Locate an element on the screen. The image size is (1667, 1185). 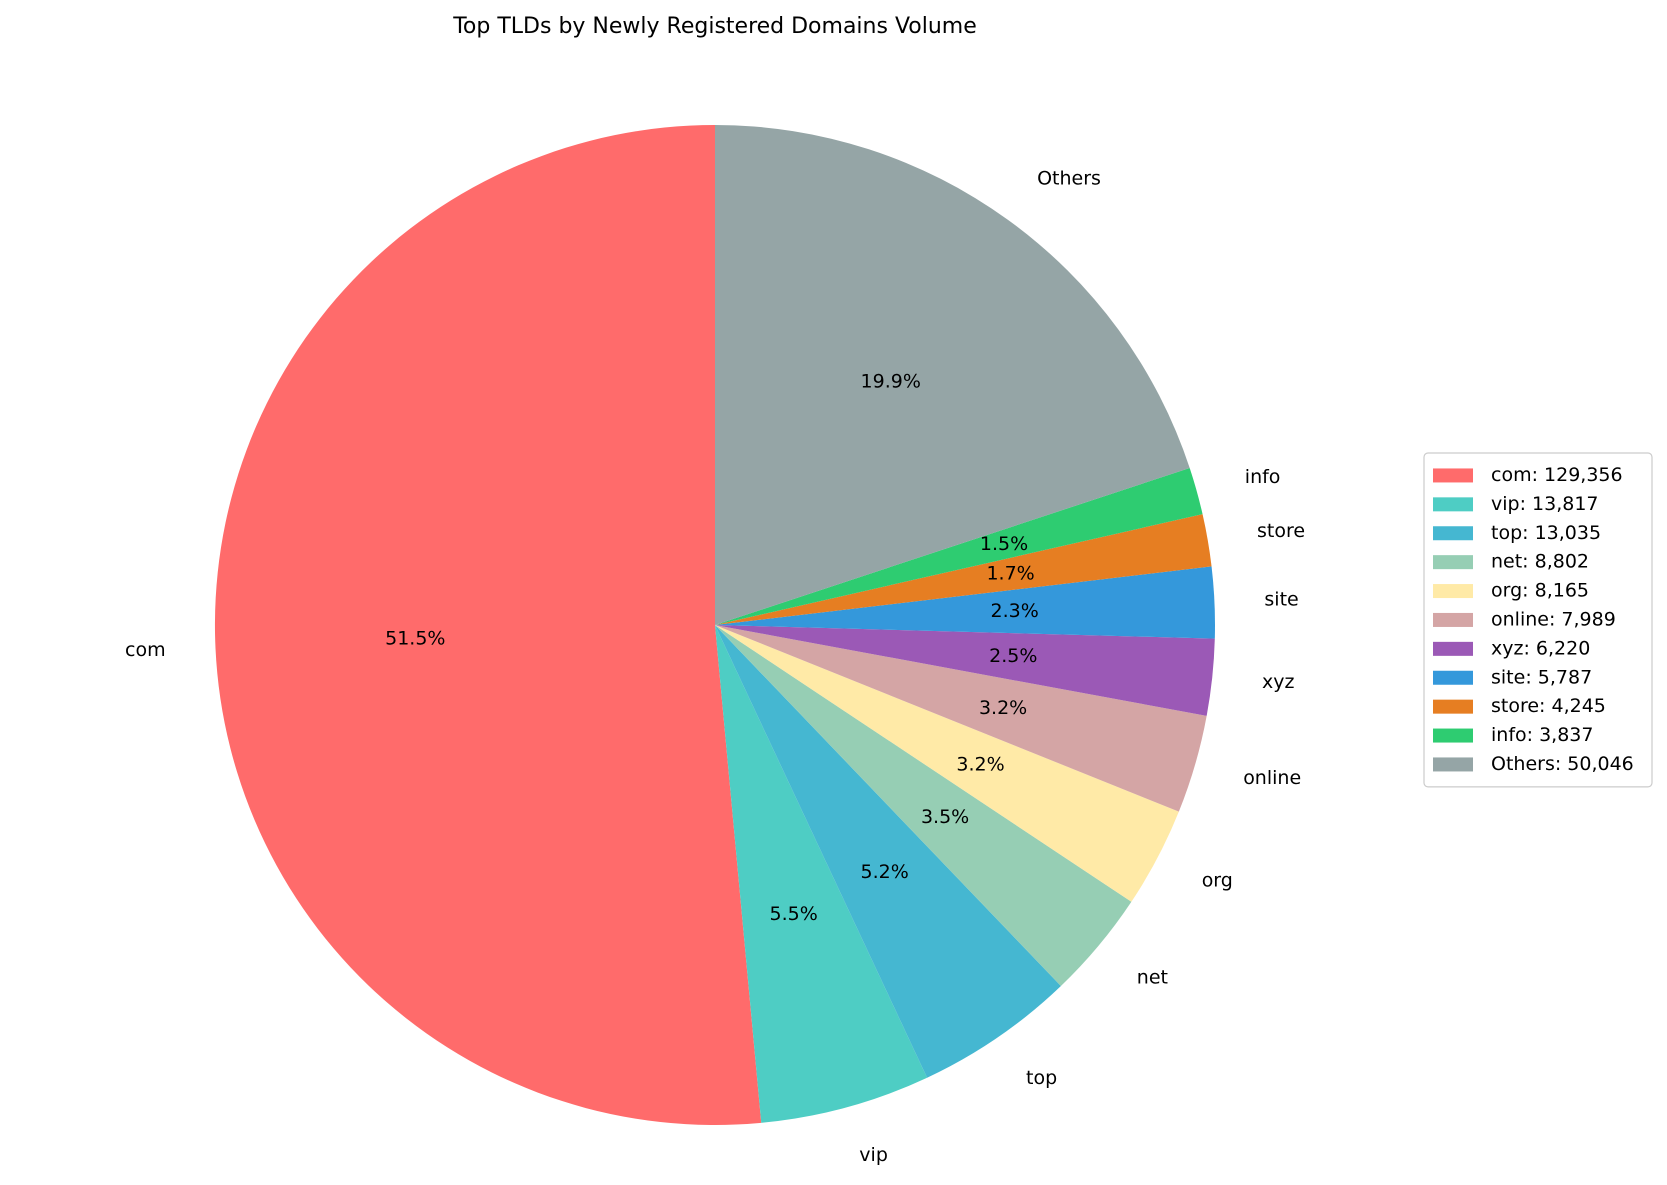
legend-swatch-com is located at coordinates (1453, 475).